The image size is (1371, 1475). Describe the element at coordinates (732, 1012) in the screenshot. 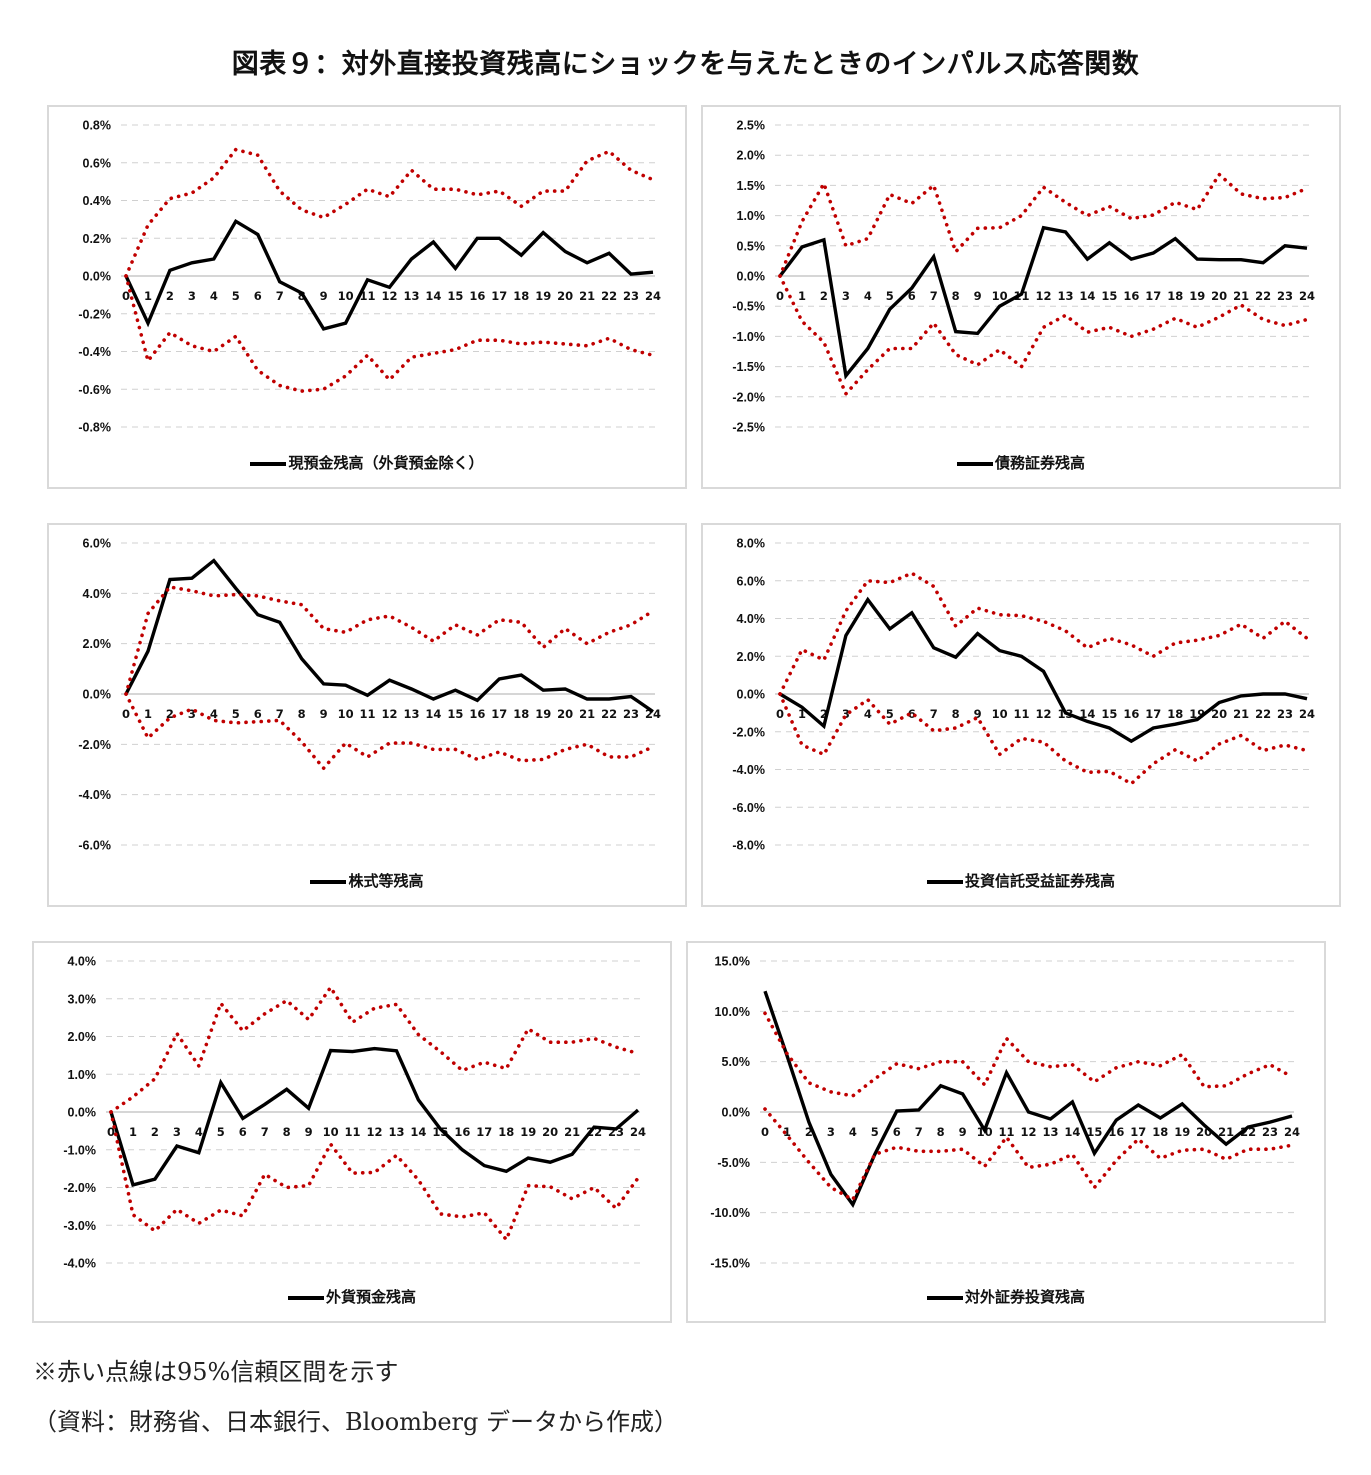

I see `y-tick-label: 10.0%` at that location.